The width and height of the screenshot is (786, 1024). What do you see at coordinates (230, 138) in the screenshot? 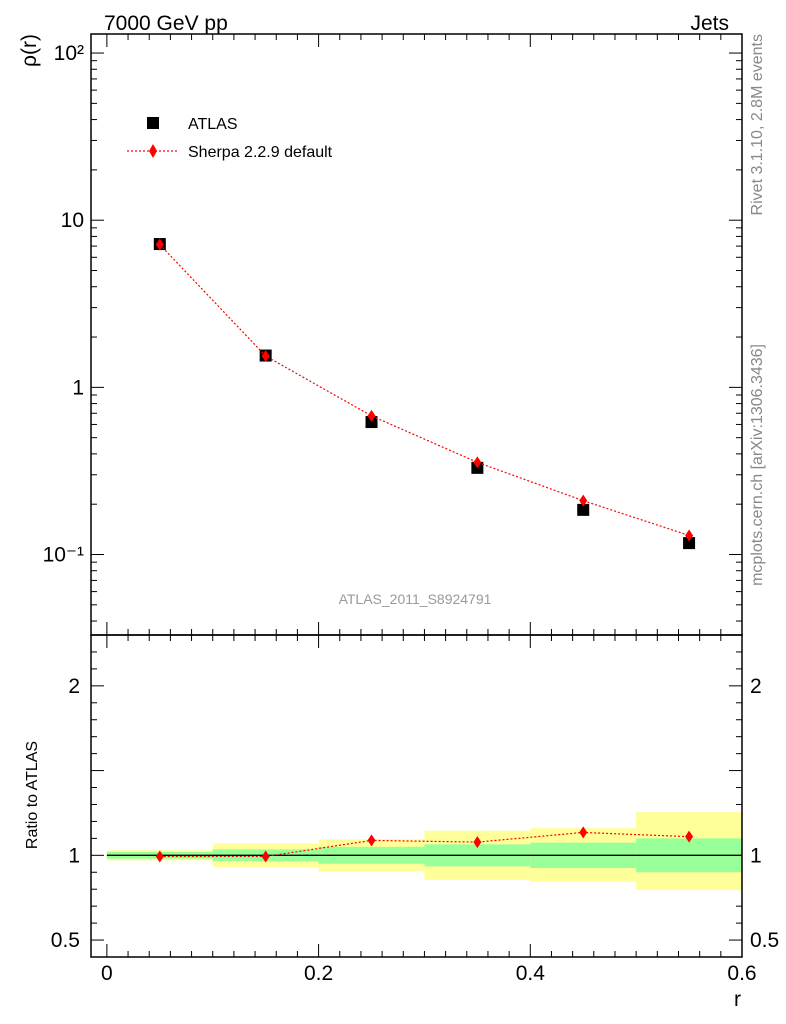
I see `legend: ATLAS Sherpa 2.2.9 default` at bounding box center [230, 138].